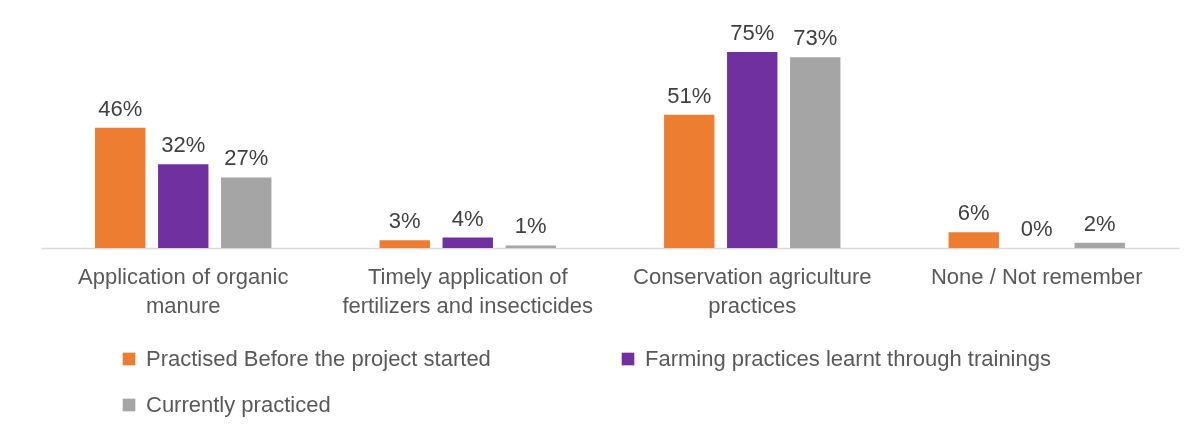 The image size is (1193, 434). Describe the element at coordinates (752, 290) in the screenshot. I see `x-tick-label: Conservation agriculture practices` at that location.